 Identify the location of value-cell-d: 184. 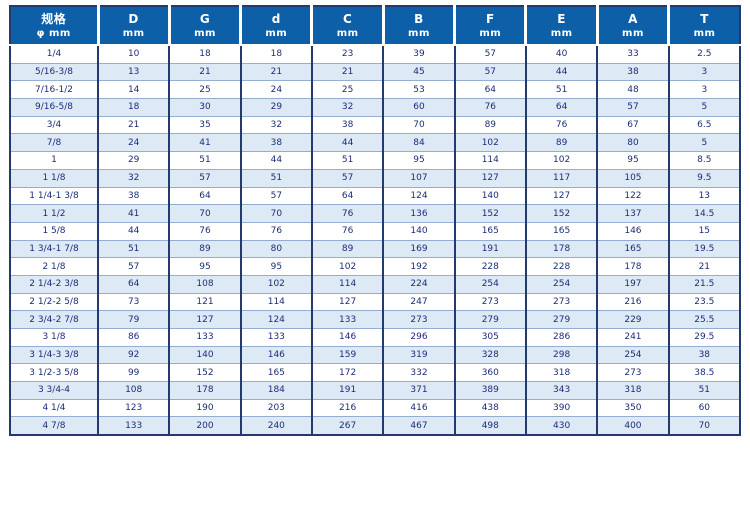
(275, 390).